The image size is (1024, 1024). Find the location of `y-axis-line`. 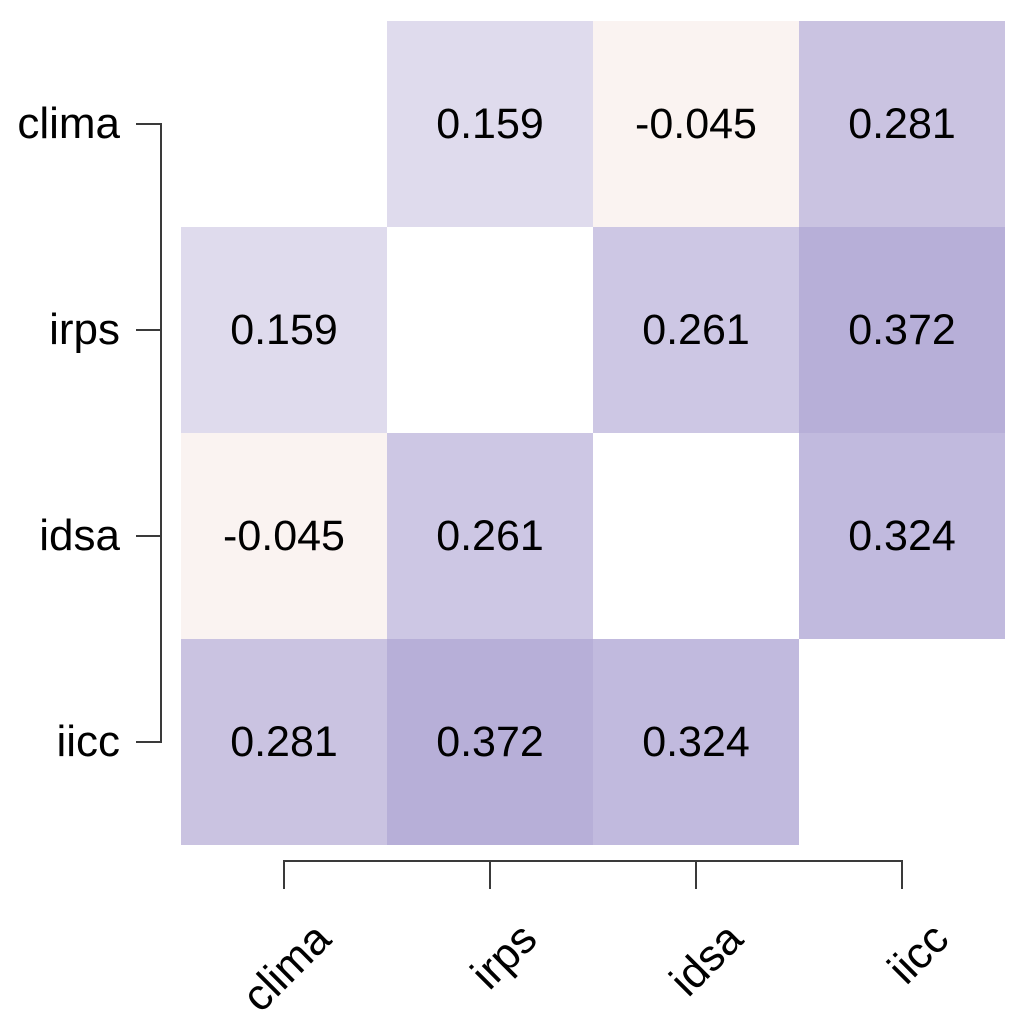

y-axis-line is located at coordinates (161, 433).